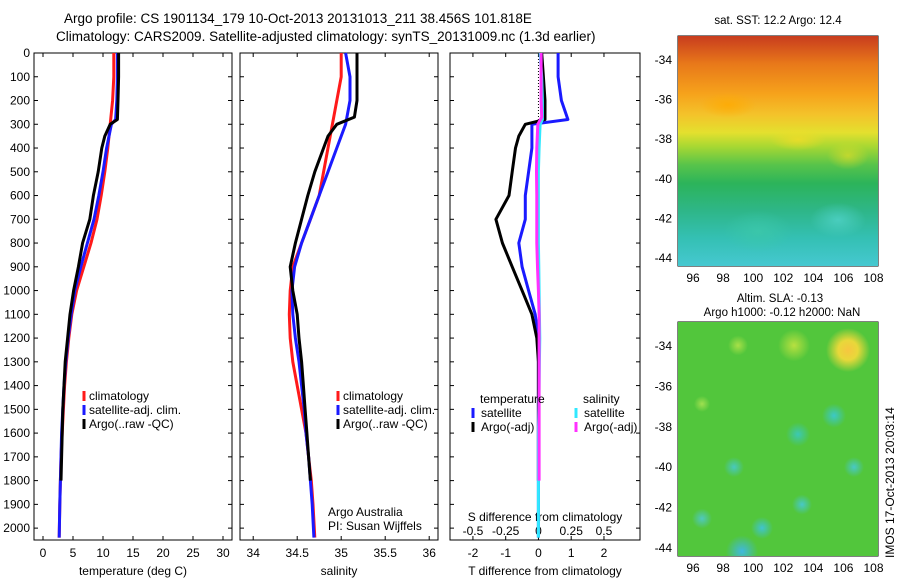 The width and height of the screenshot is (900, 580). I want to click on depth-tick-label: 1700, so click(16, 457).